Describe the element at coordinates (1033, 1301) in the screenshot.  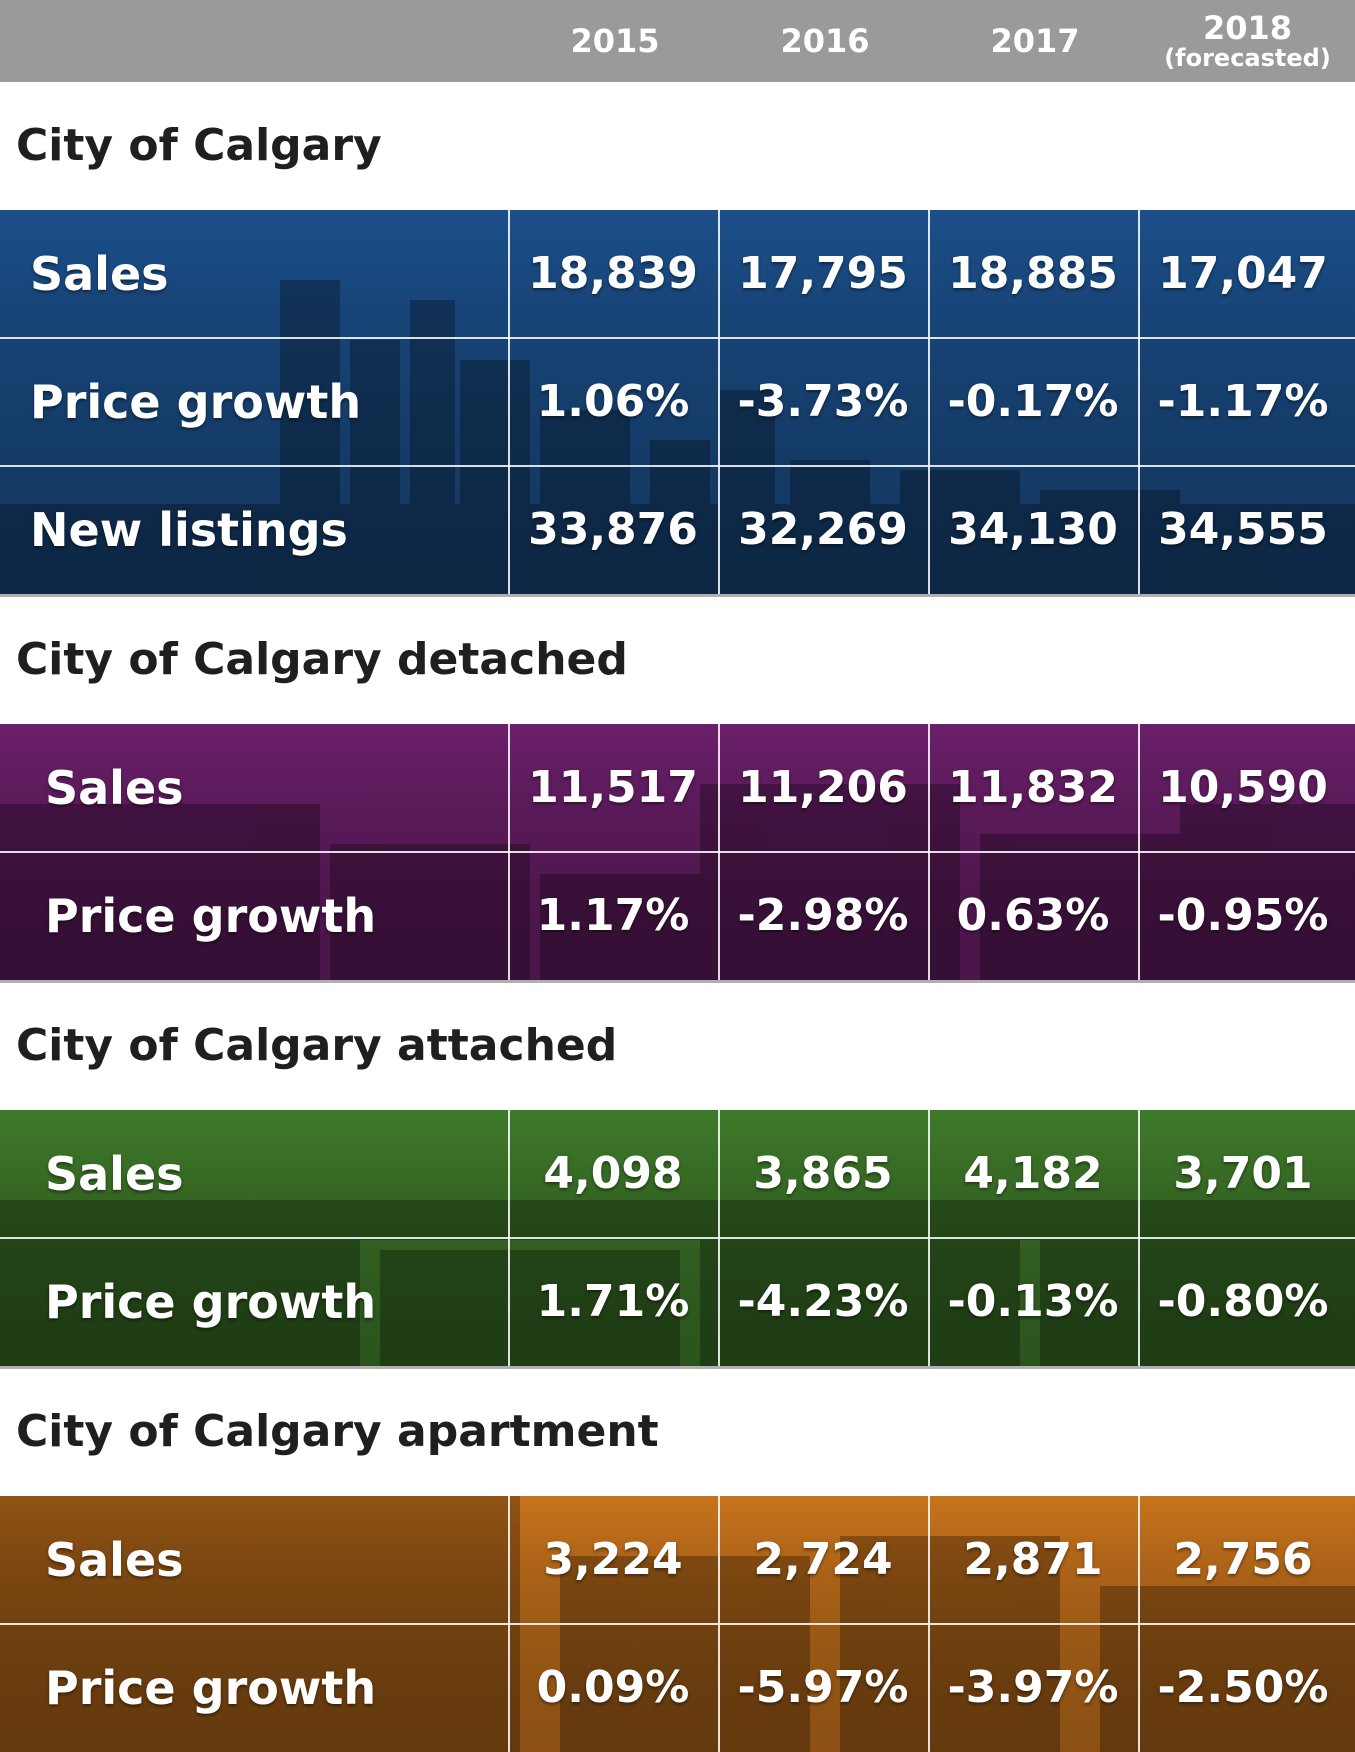
I see `table-cell: -0.13%` at that location.